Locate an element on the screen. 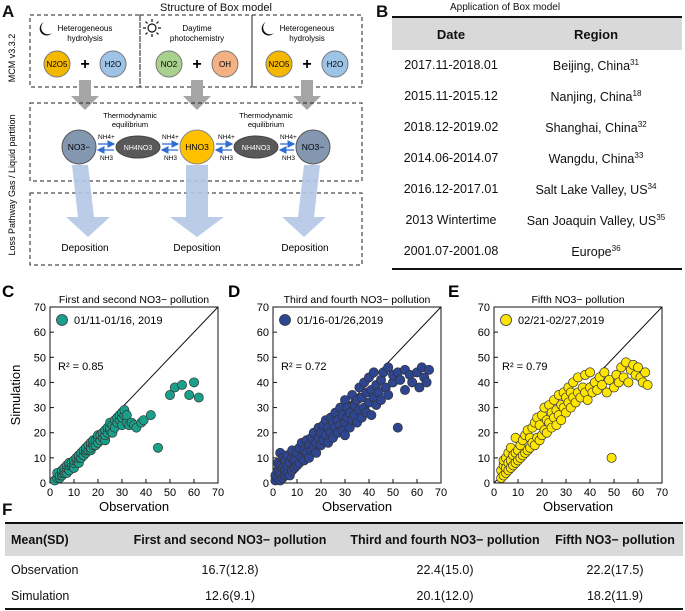  row-label: Observation is located at coordinates (45, 570).